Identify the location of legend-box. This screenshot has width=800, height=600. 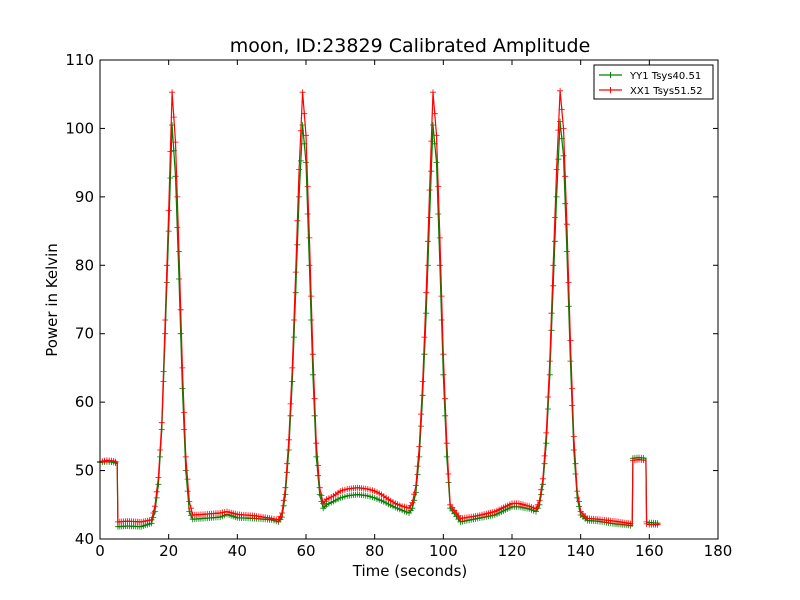
(653, 82).